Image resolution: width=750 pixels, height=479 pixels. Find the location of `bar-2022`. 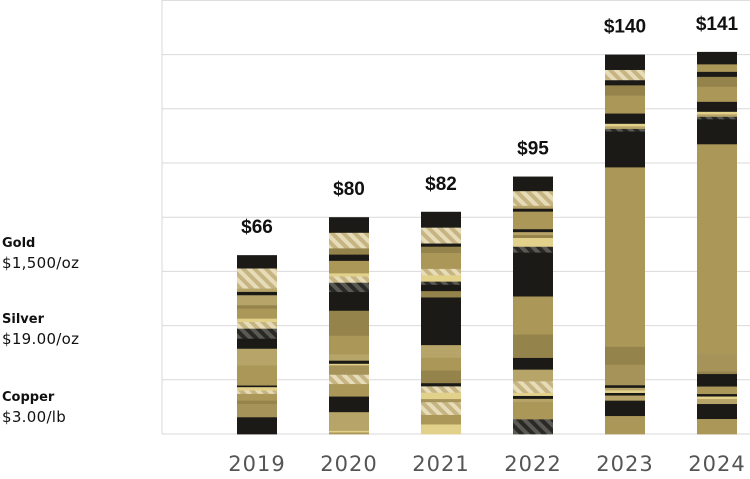

bar-2022 is located at coordinates (533, 305).